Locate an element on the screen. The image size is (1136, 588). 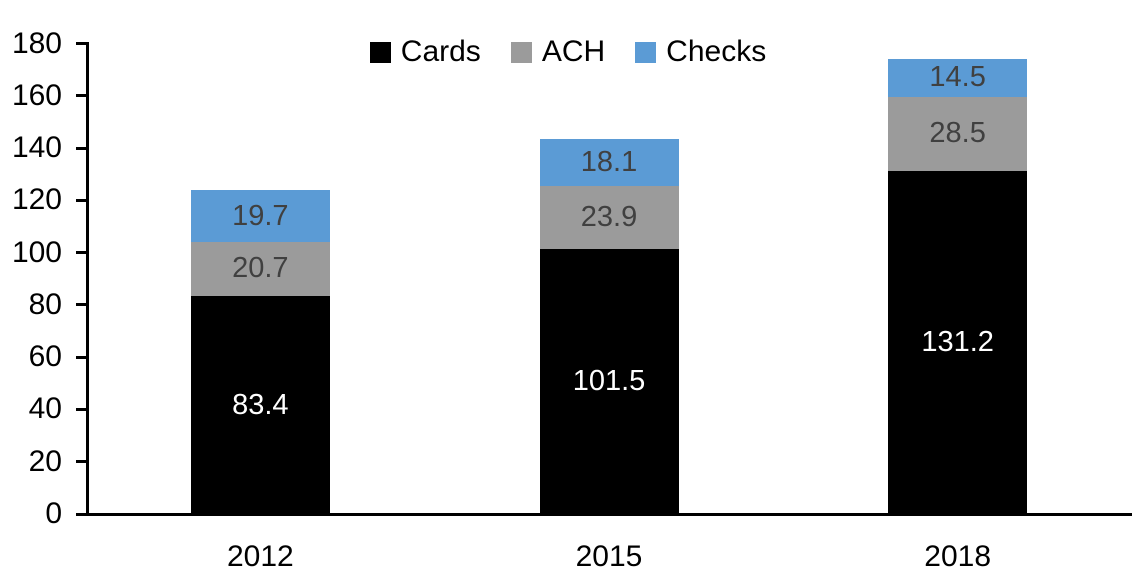
bar-segment-ach: 28.5 is located at coordinates (958, 134).